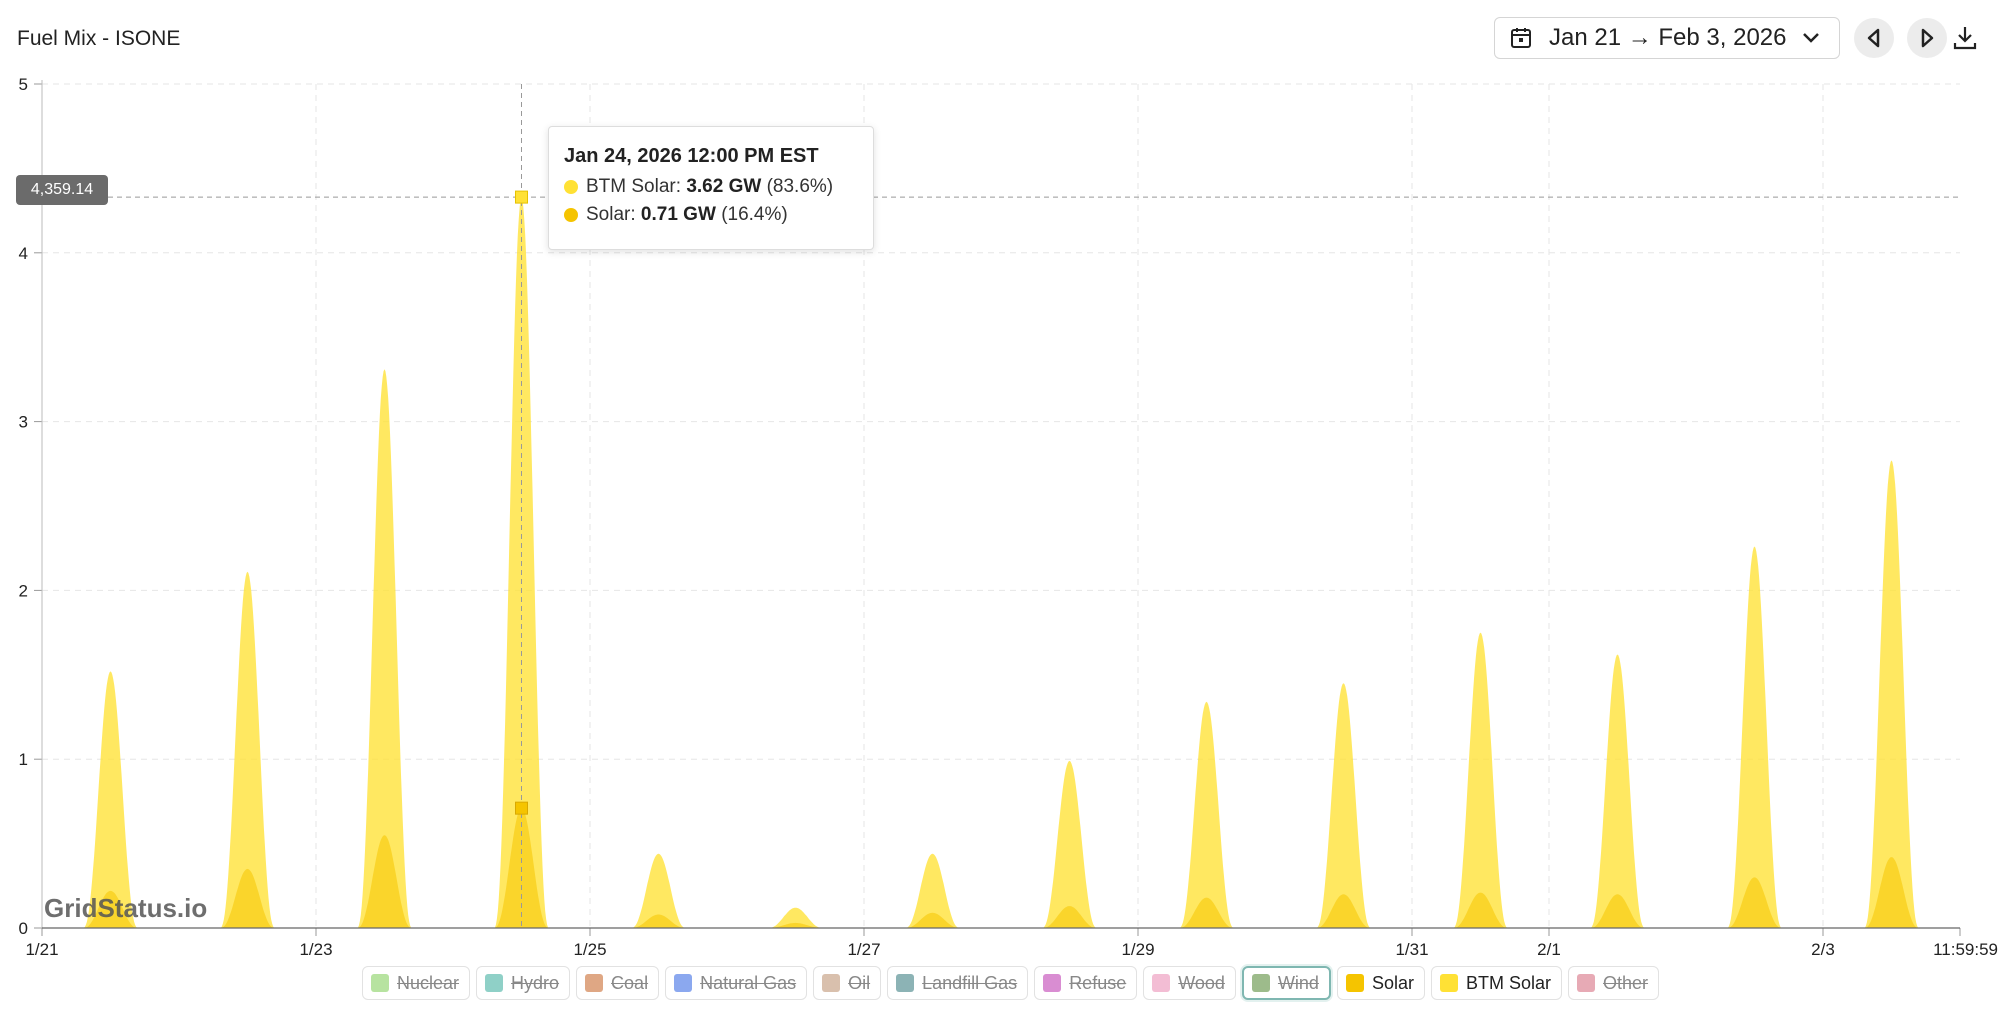 The height and width of the screenshot is (1016, 2000). What do you see at coordinates (521, 808) in the screenshot?
I see `solar-marker` at bounding box center [521, 808].